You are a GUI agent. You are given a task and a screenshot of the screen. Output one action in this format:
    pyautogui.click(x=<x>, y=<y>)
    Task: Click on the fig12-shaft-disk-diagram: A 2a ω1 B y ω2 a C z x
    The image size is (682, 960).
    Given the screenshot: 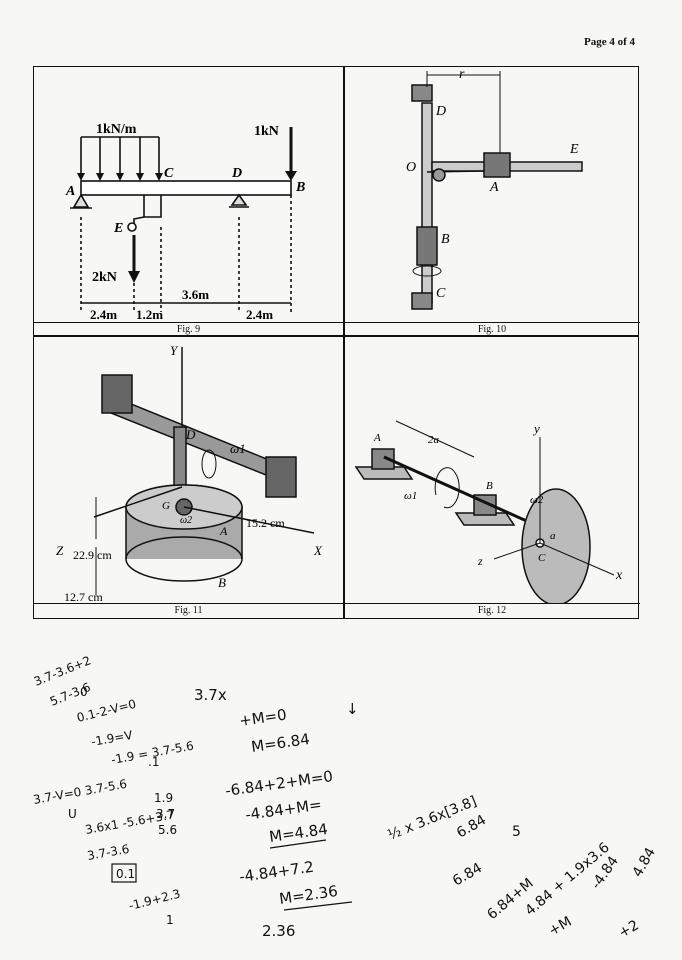 What is the action you would take?
    pyautogui.click(x=488, y=513)
    